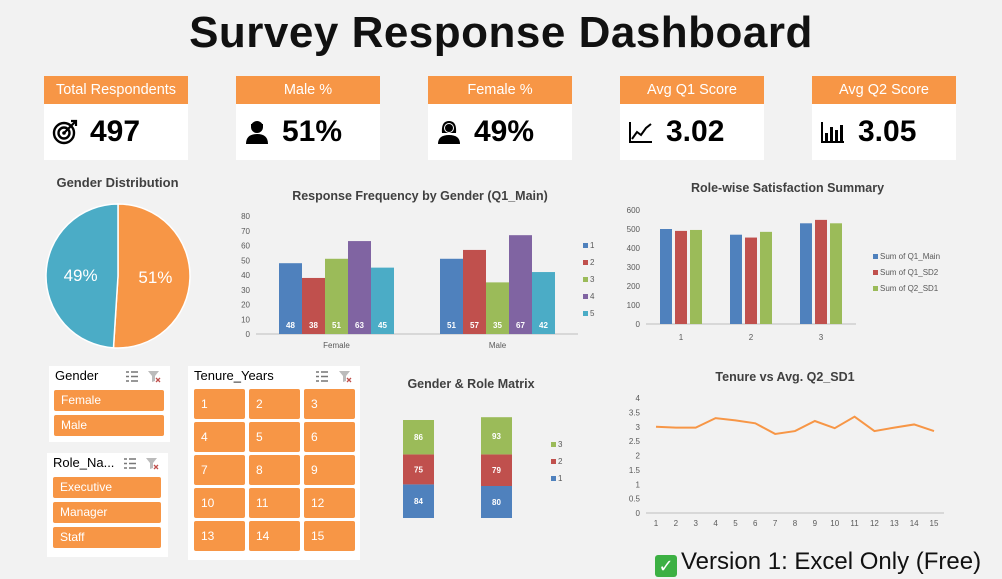 The image size is (1002, 579). Describe the element at coordinates (831, 561) in the screenshot. I see `version-text: Version 1: Excel Only (Free)` at that location.